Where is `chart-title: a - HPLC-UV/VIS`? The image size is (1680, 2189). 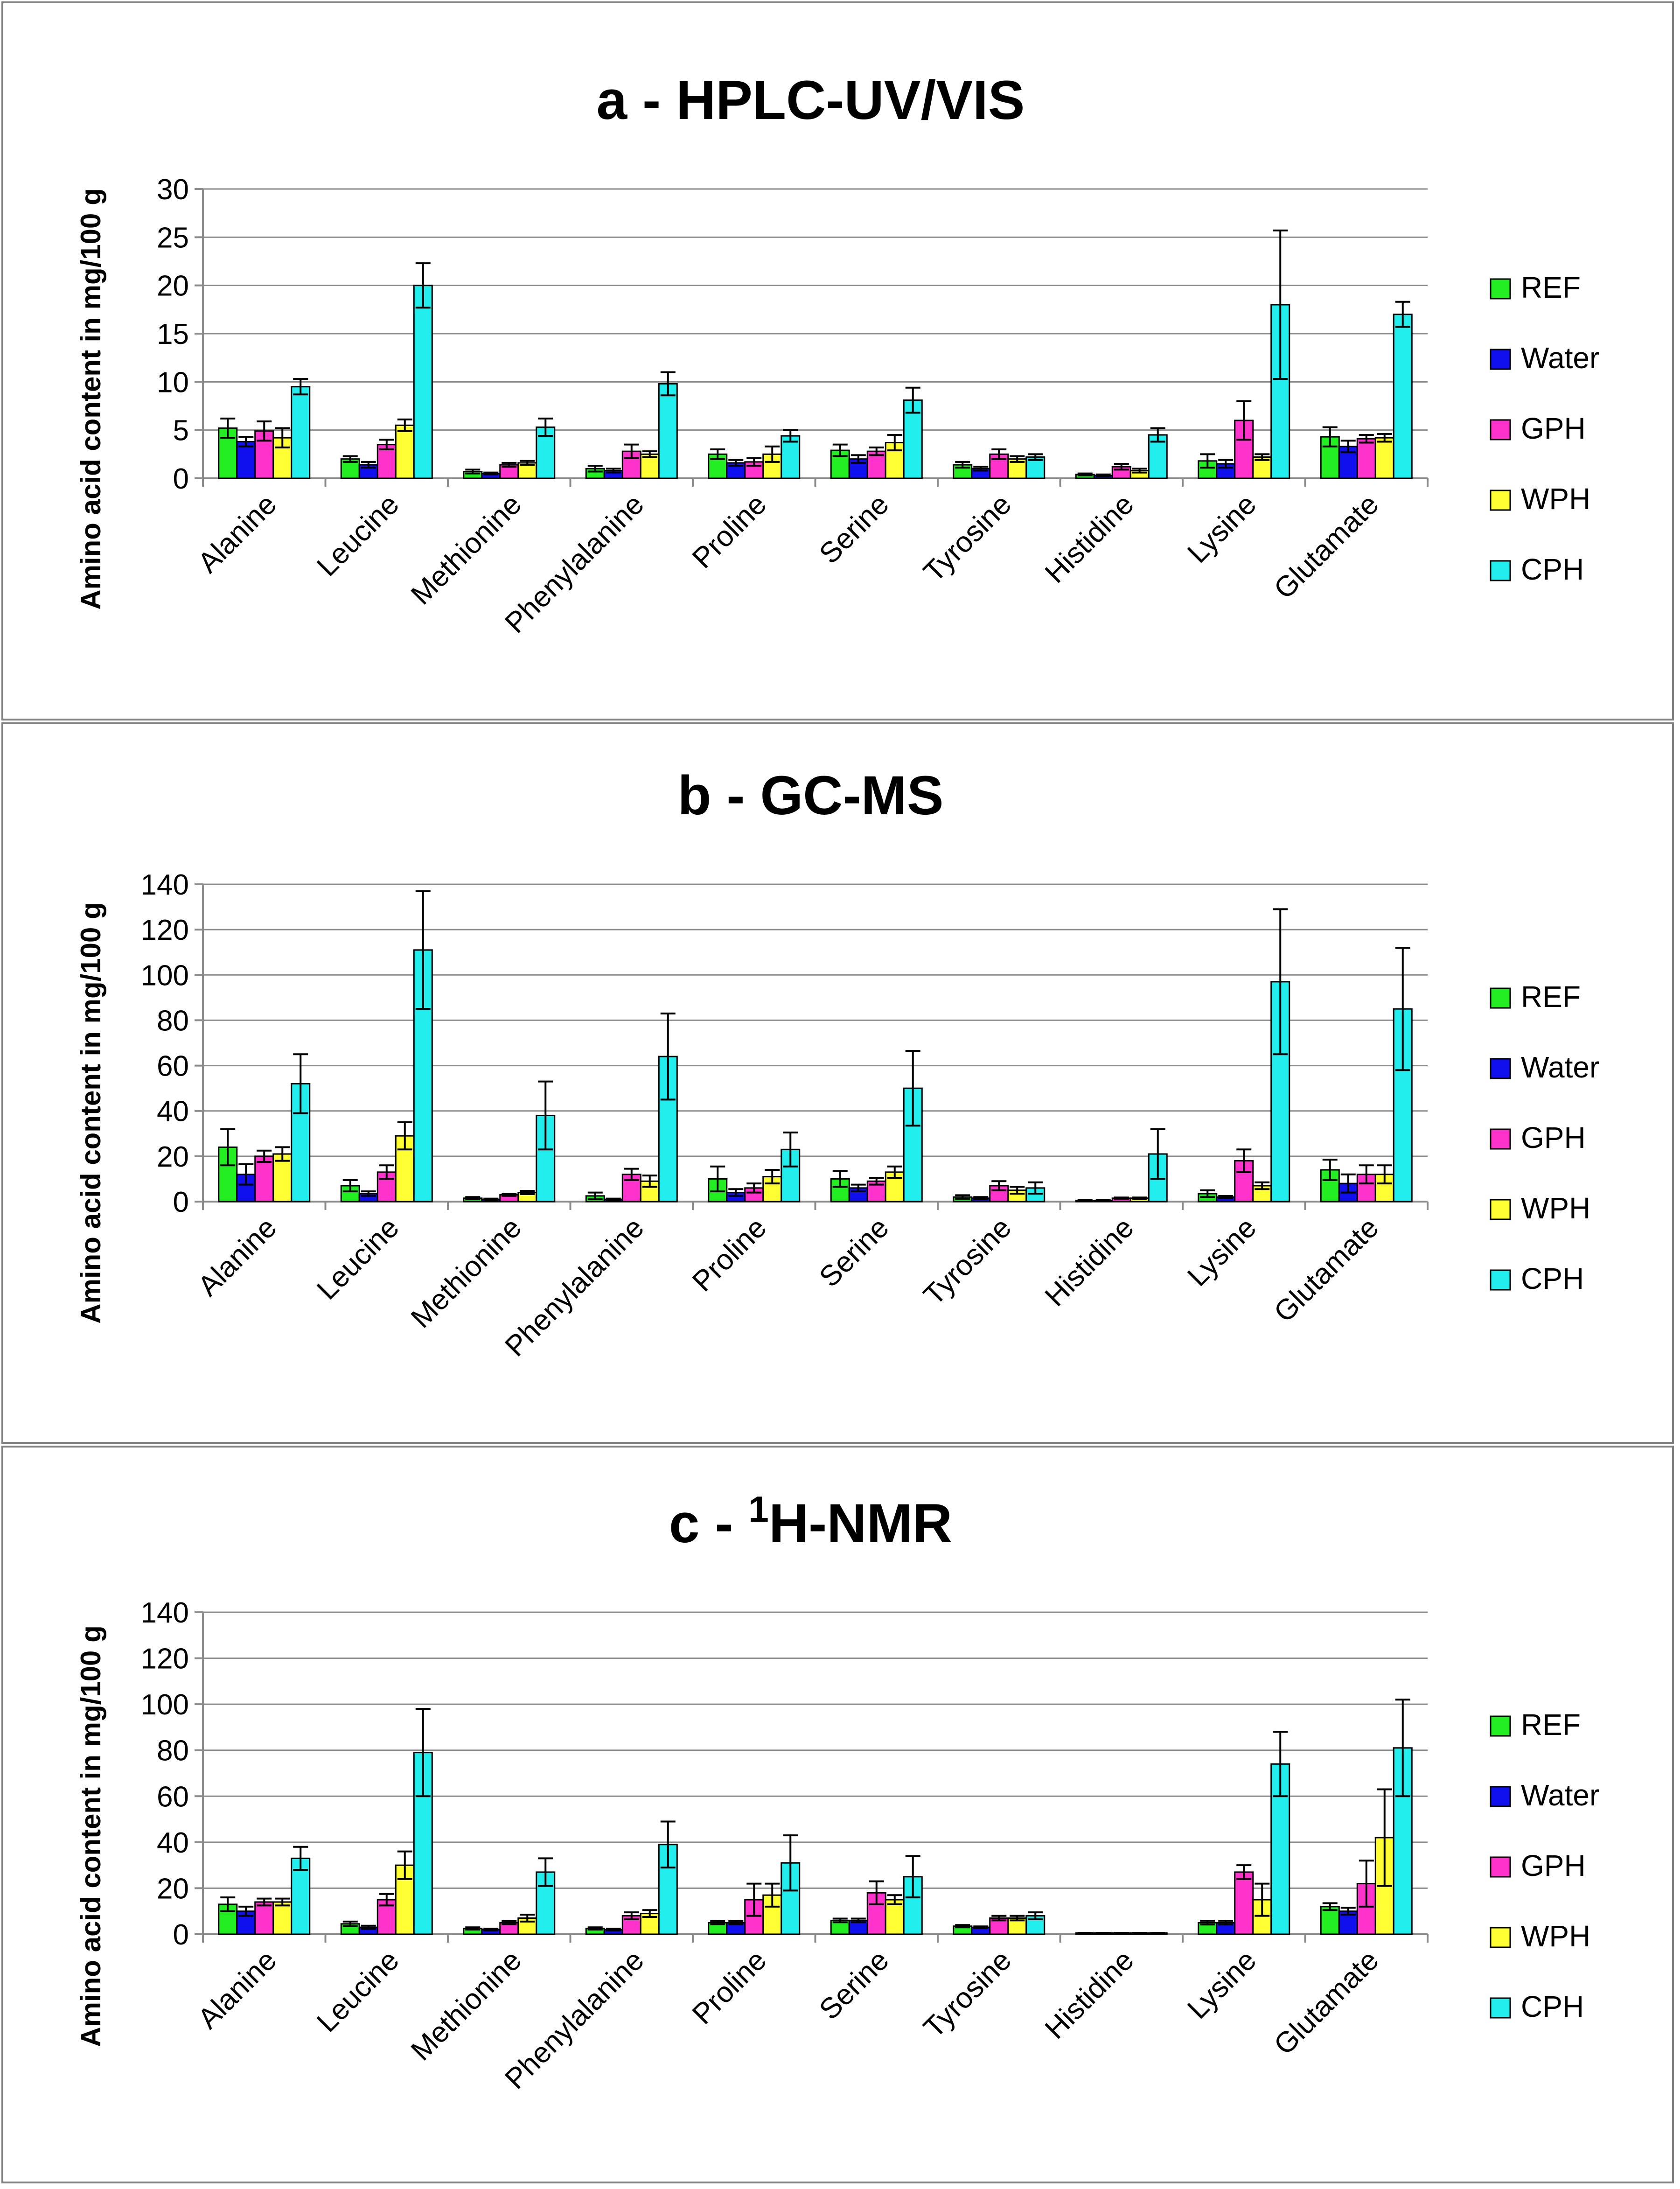
chart-title: a - HPLC-UV/VIS is located at coordinates (811, 100).